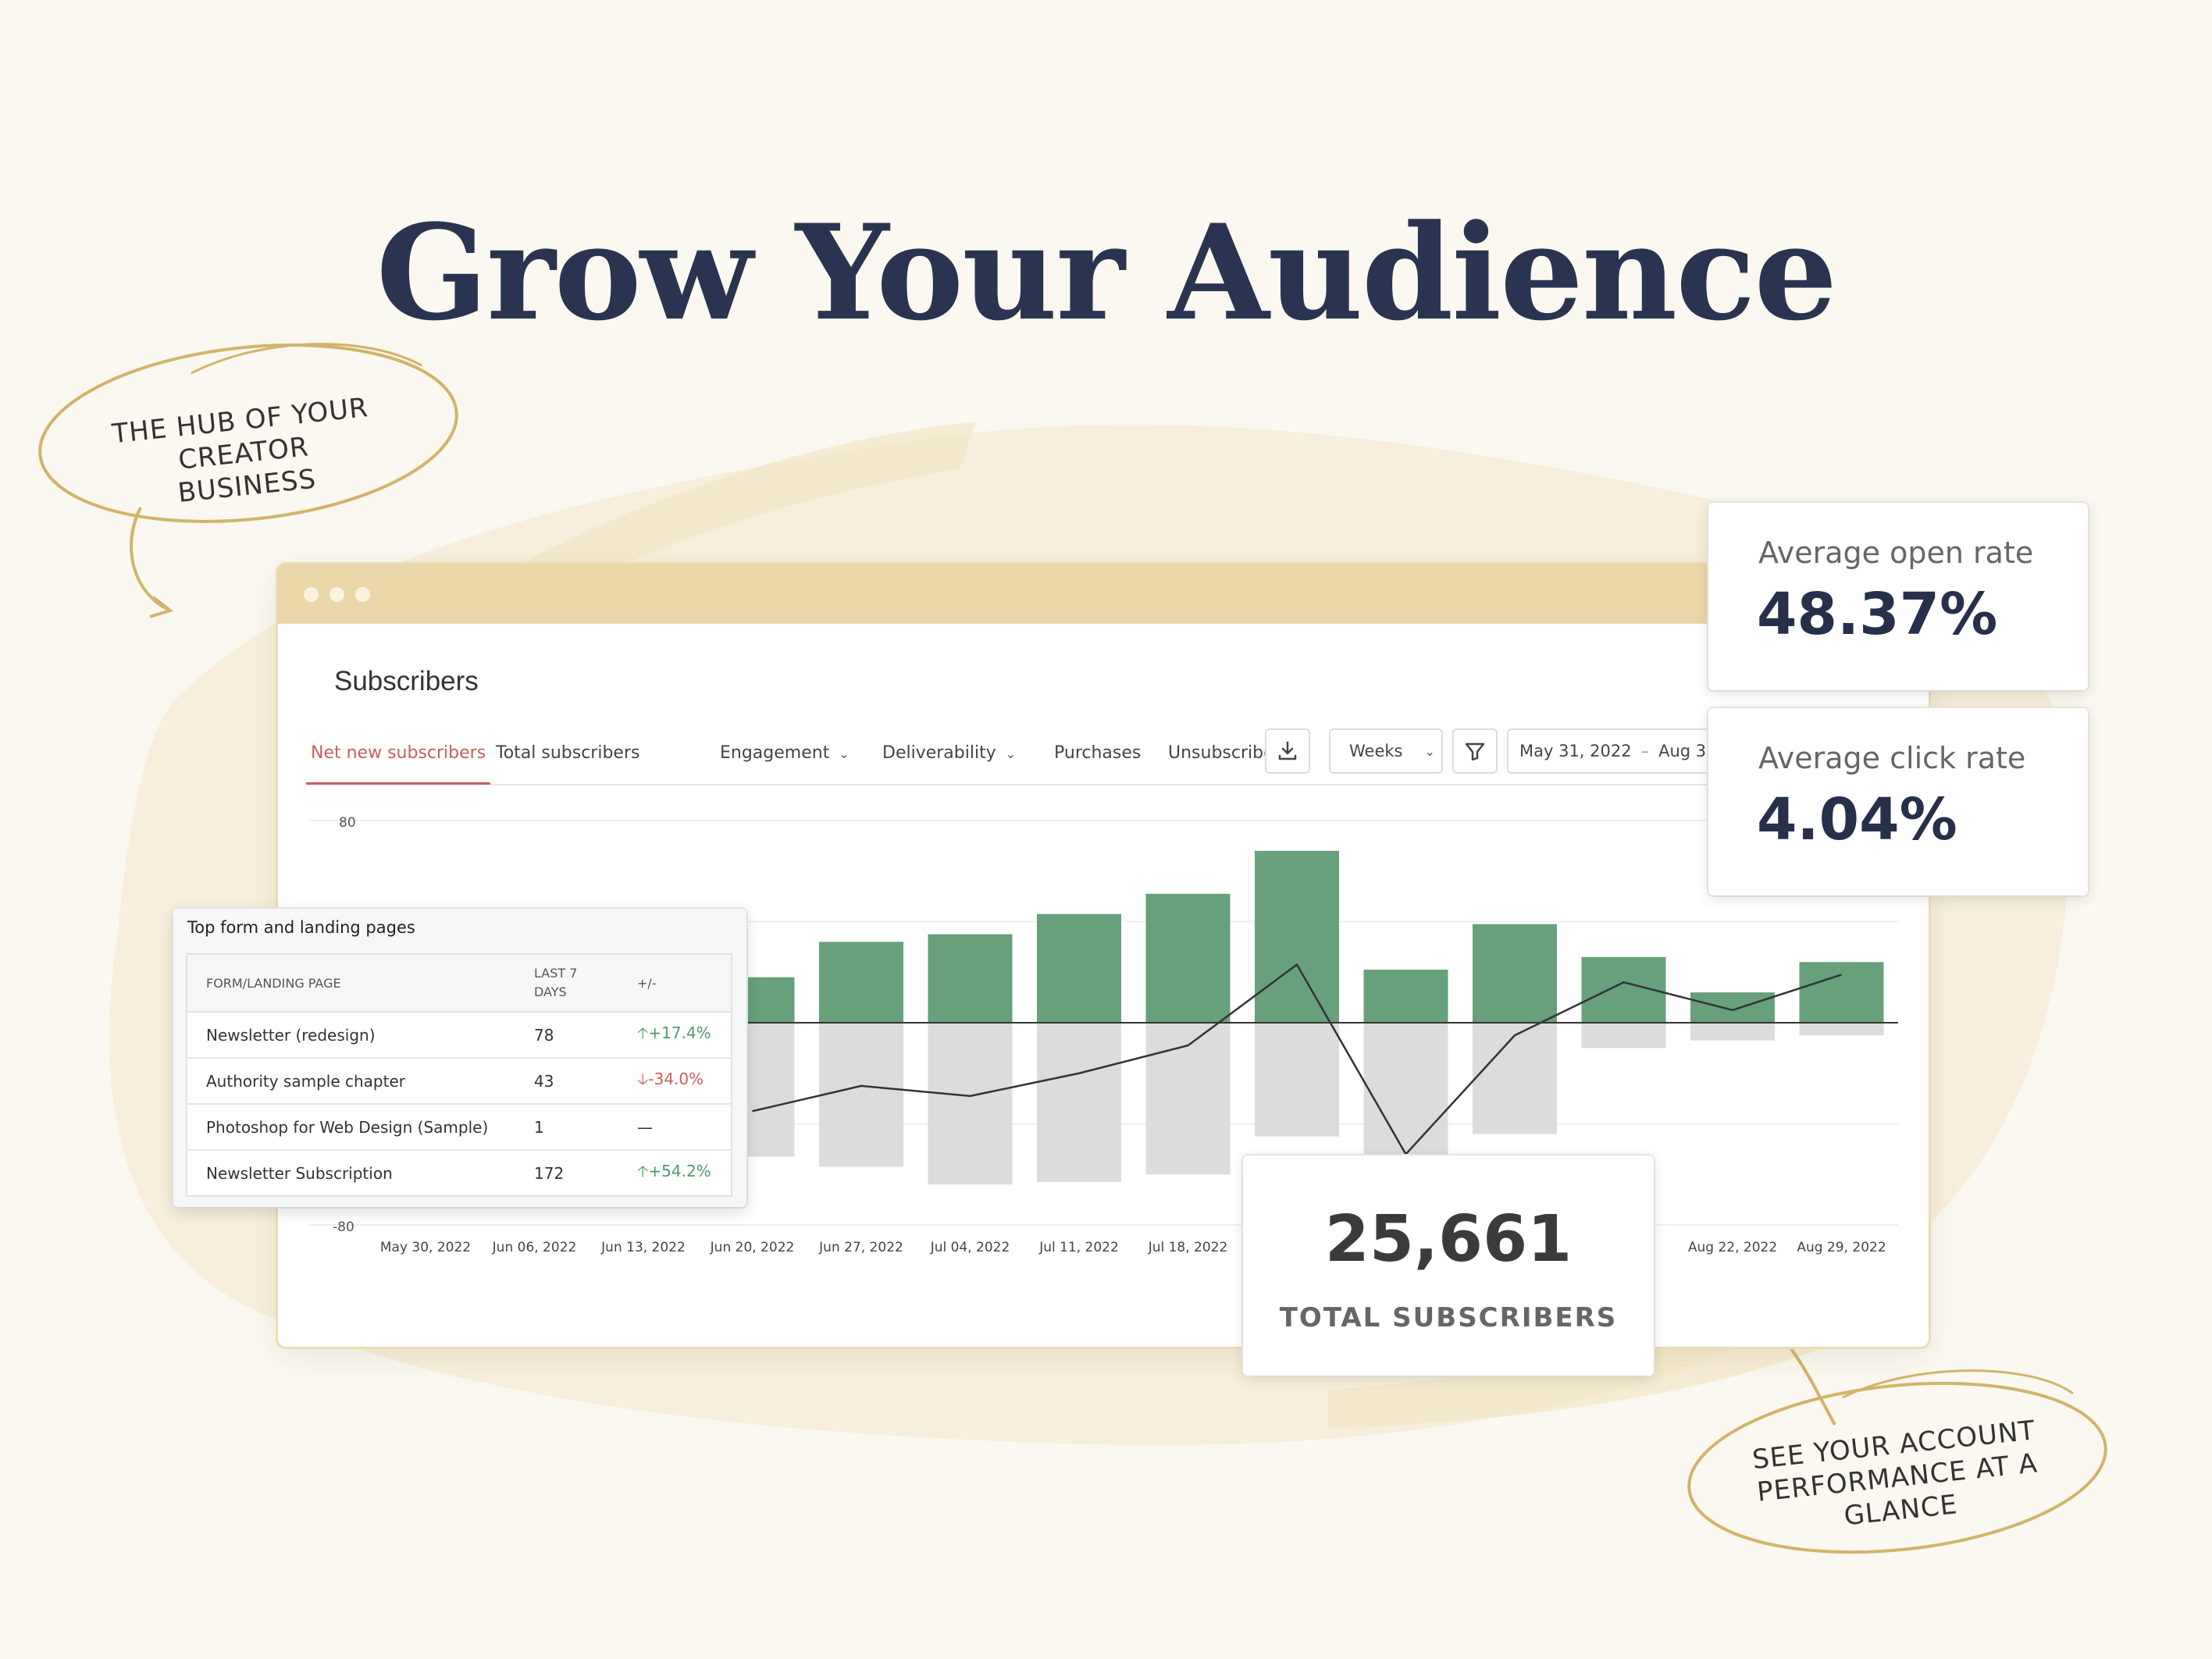 Image resolution: width=2212 pixels, height=1659 pixels. Describe the element at coordinates (549, 1173) in the screenshot. I see `page-count: 172` at that location.